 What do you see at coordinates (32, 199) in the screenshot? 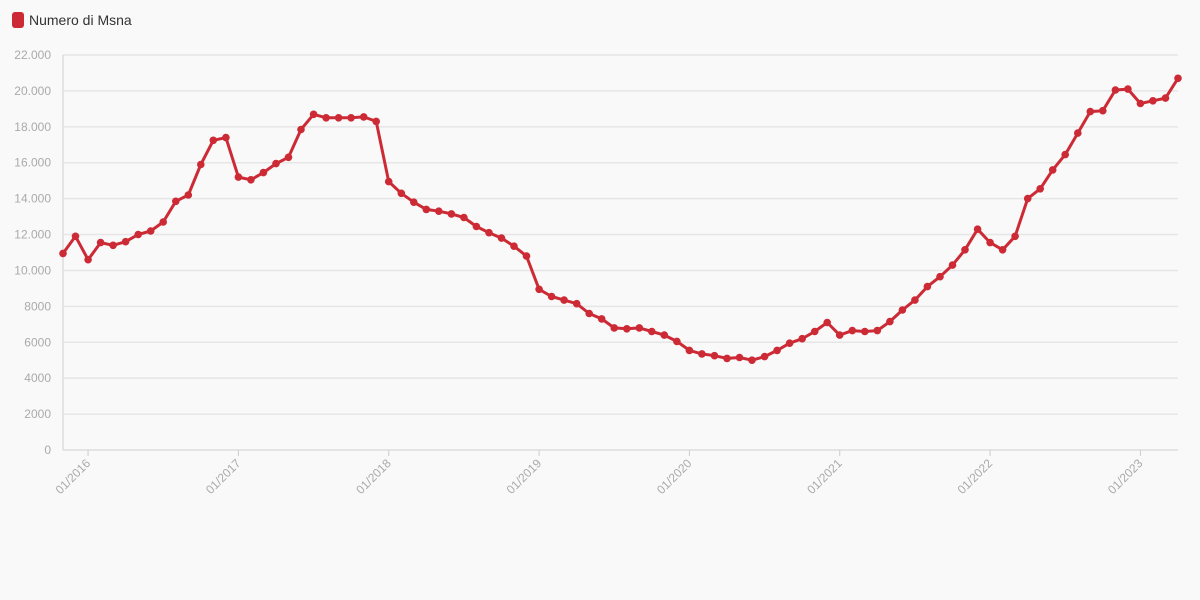
I see `y-tick-label: 14.000` at bounding box center [32, 199].